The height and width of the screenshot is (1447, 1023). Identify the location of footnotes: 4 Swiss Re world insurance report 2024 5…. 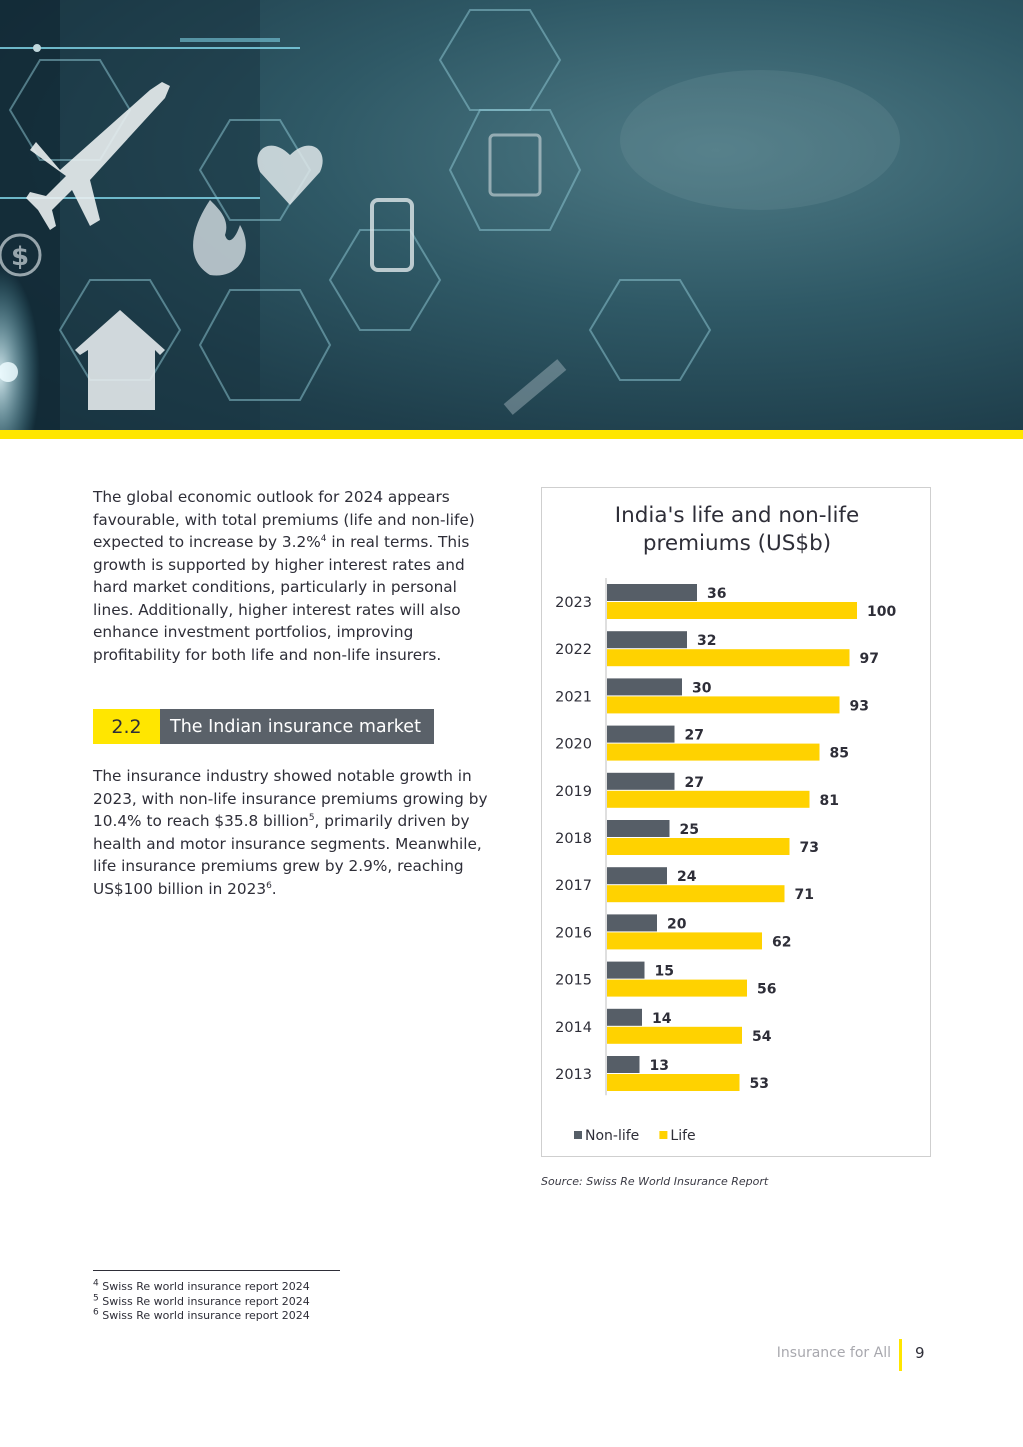
(201, 1301).